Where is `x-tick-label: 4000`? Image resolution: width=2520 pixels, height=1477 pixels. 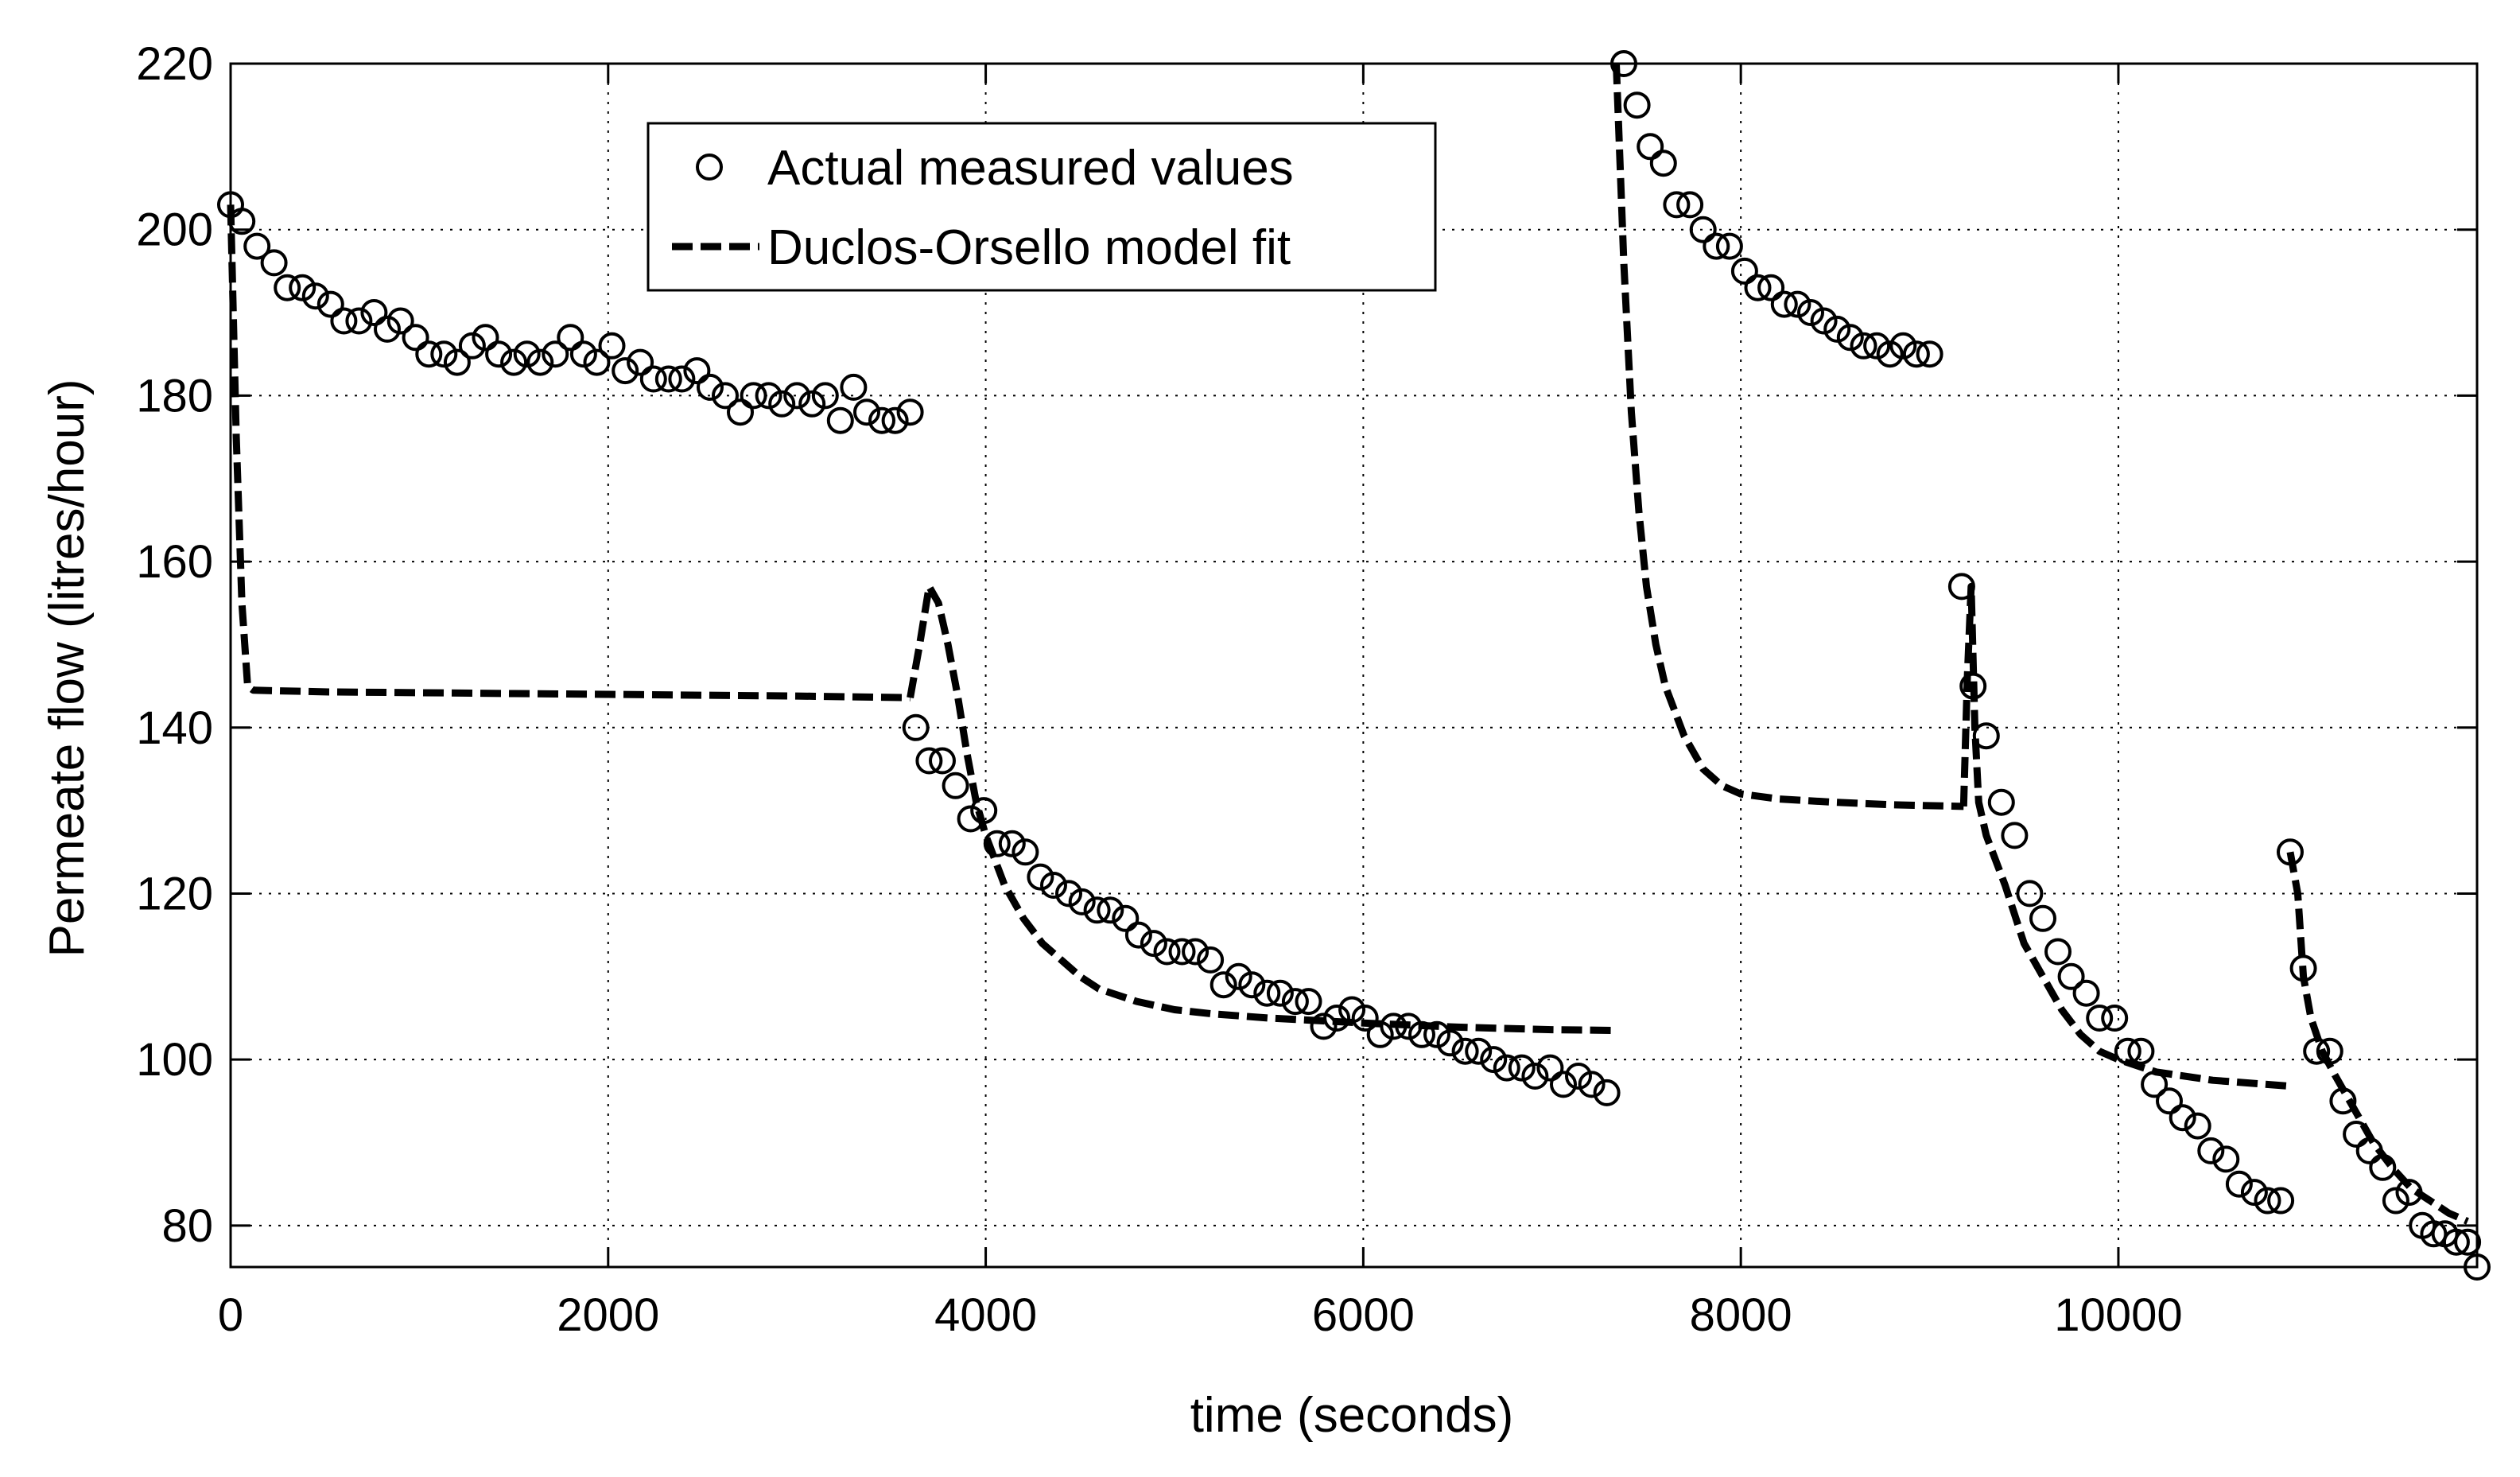
x-tick-label: 4000 is located at coordinates (985, 1315).